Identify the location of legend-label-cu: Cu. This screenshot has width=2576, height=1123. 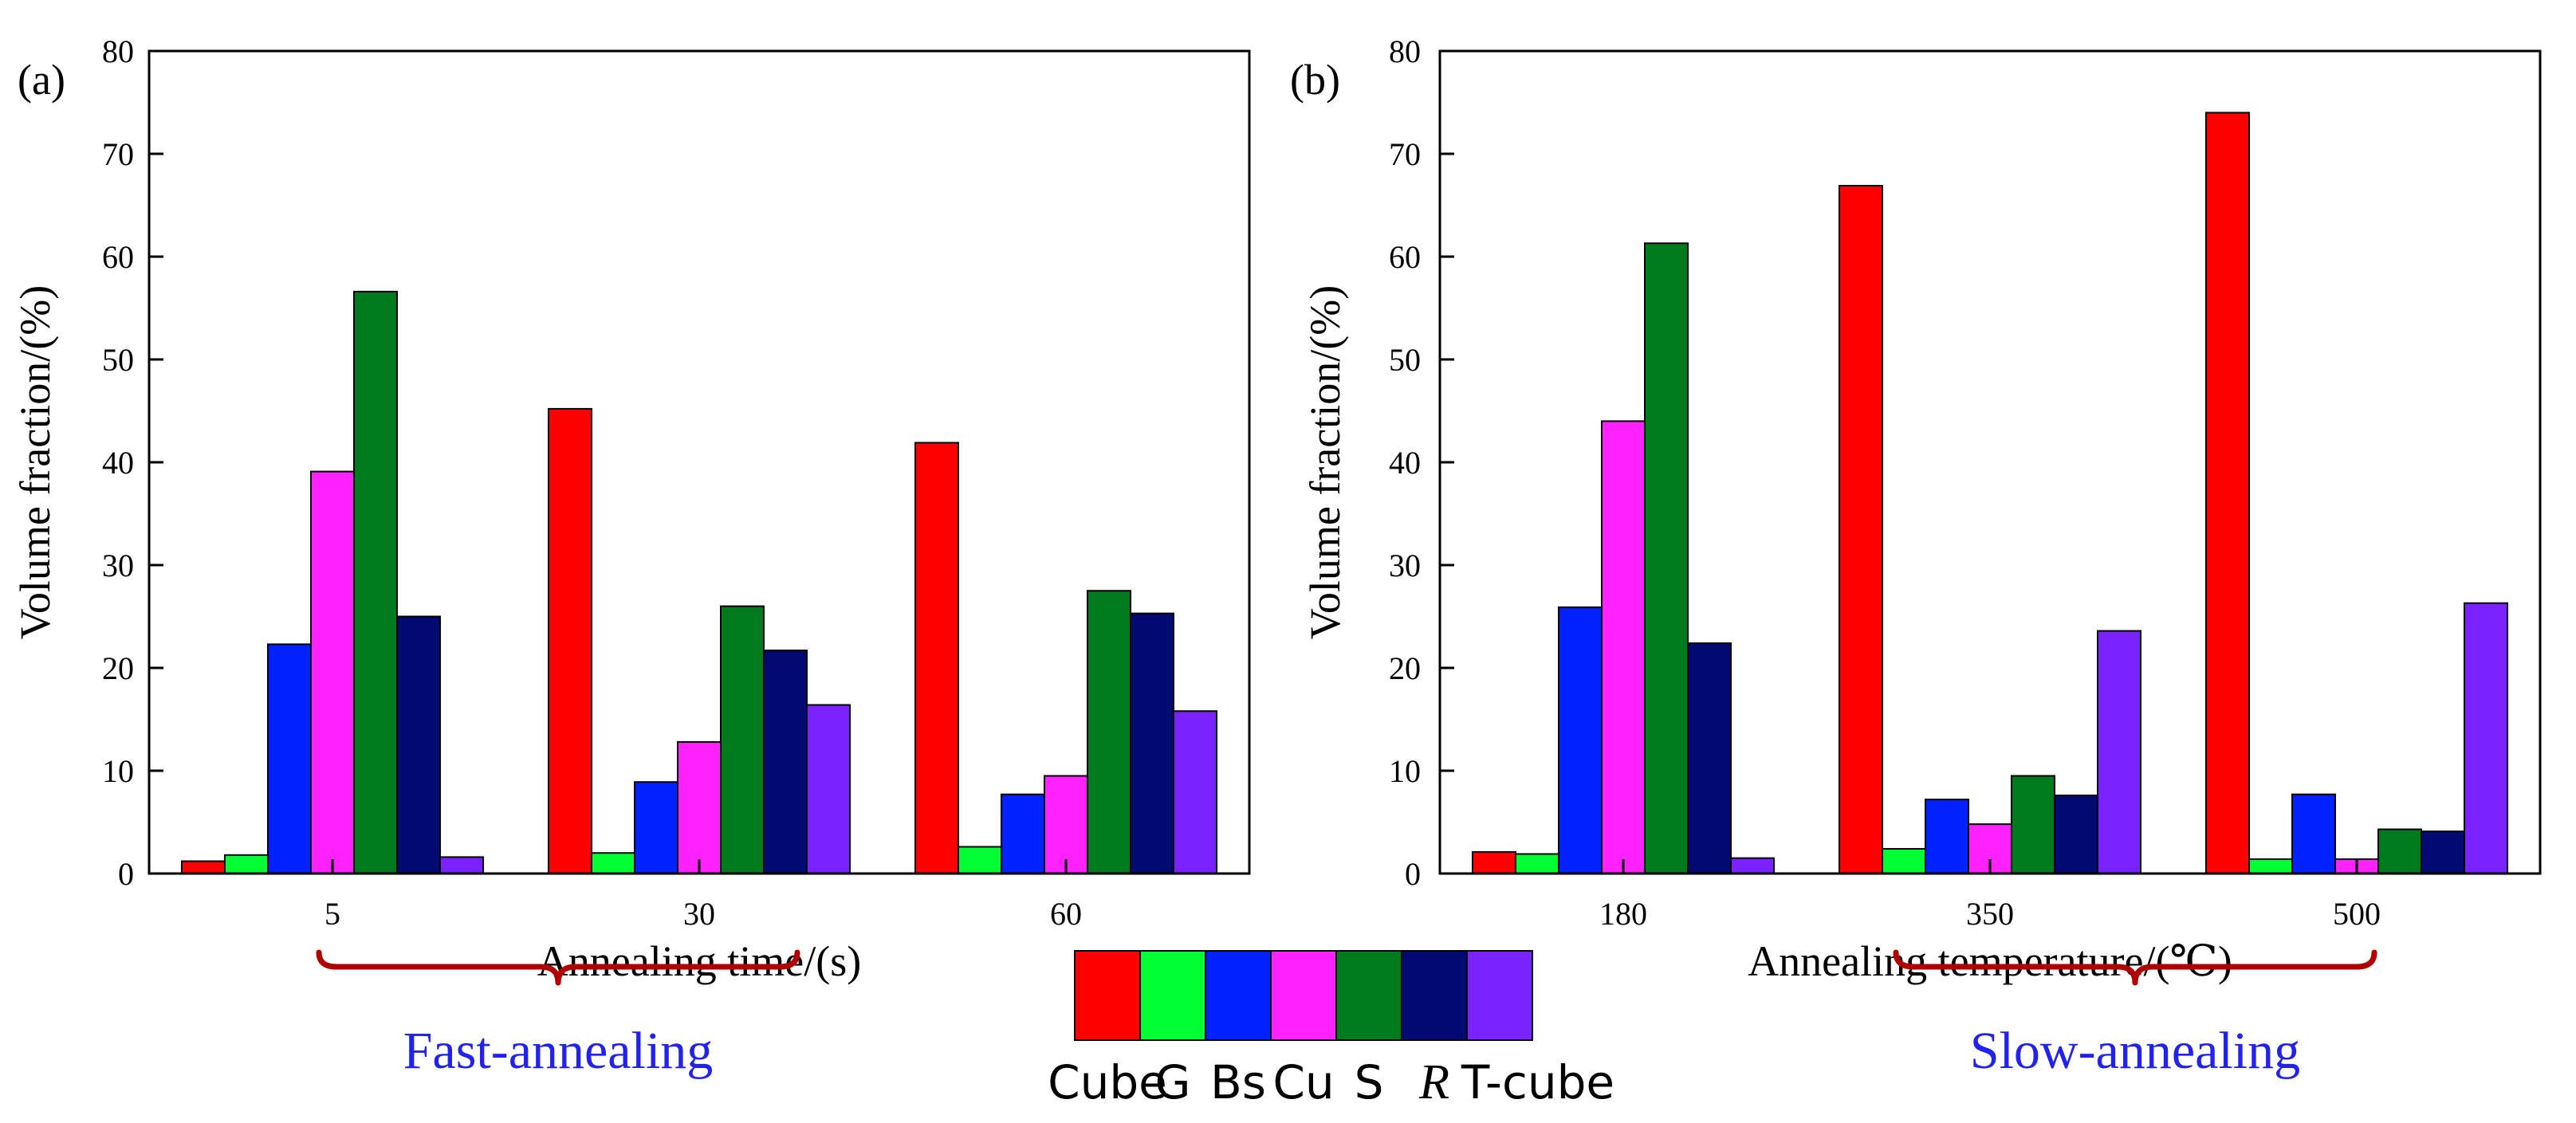
(1303, 1082).